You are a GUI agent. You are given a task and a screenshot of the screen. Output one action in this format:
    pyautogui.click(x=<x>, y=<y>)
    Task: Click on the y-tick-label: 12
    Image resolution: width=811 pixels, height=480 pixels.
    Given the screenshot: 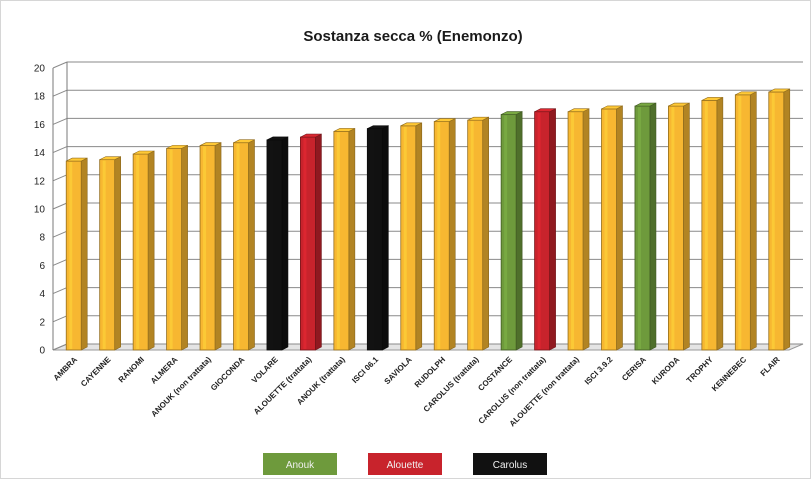 What is the action you would take?
    pyautogui.click(x=40, y=181)
    